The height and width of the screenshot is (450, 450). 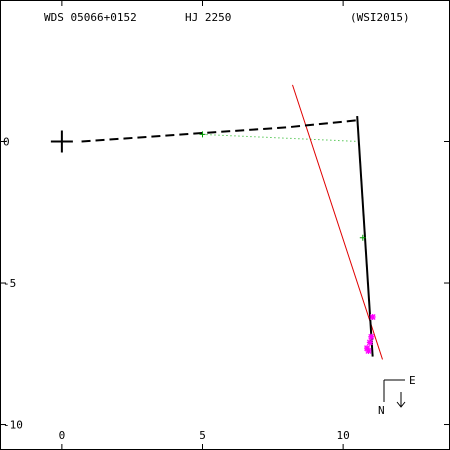 What do you see at coordinates (202, 435) in the screenshot?
I see `x-tick-label: 5` at bounding box center [202, 435].